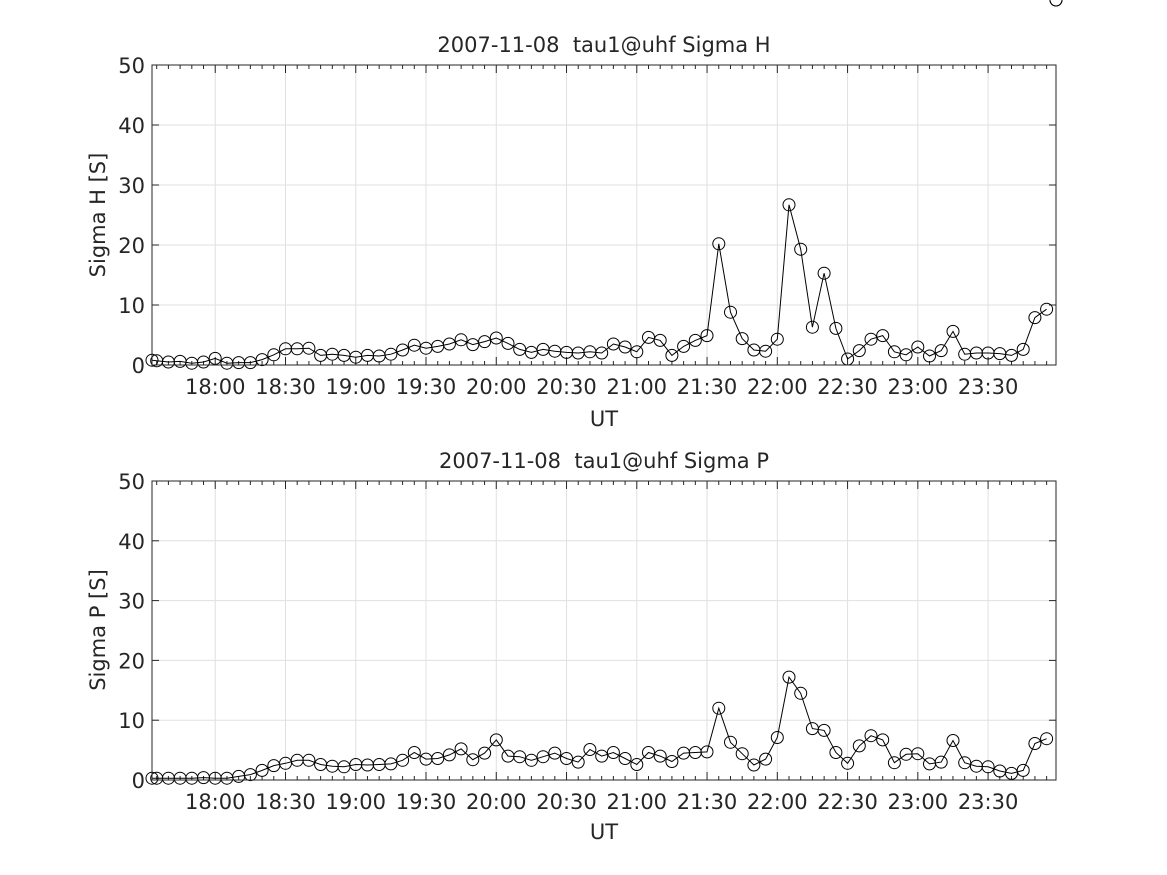 The height and width of the screenshot is (875, 1167). I want to click on sigma-h-y-tick-label: 10, so click(131, 306).